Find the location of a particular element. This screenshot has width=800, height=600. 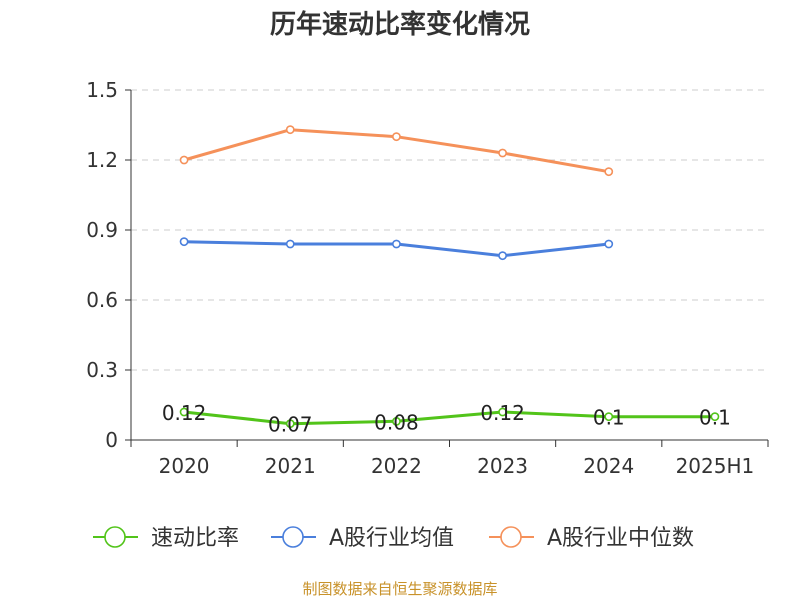

x-tick-label: 2020 is located at coordinates (184, 466).